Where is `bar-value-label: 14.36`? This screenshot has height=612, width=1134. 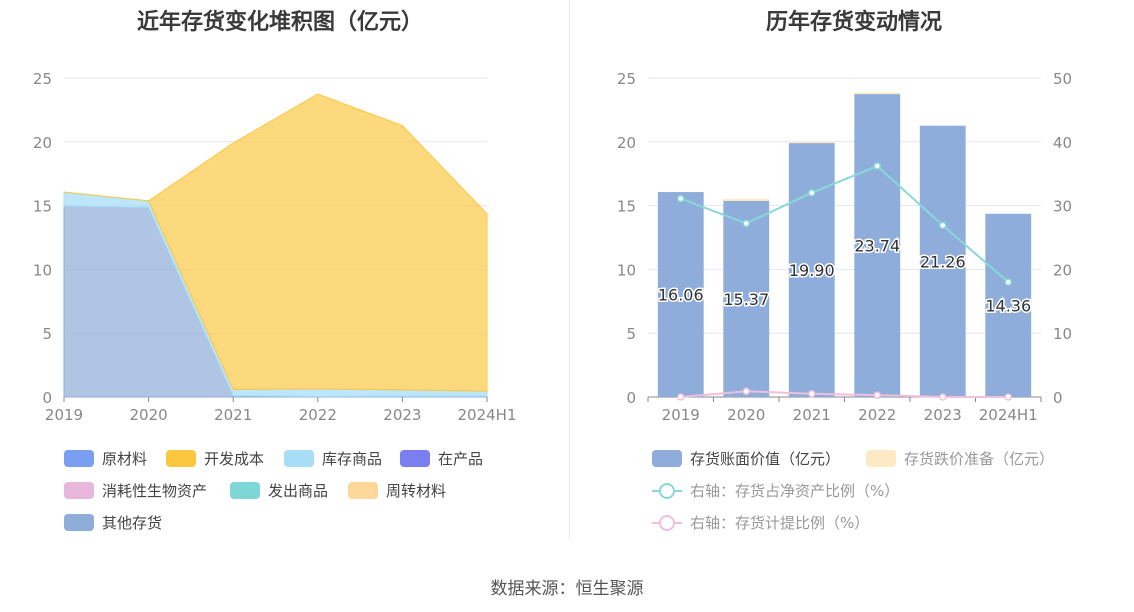 bar-value-label: 14.36 is located at coordinates (1008, 305).